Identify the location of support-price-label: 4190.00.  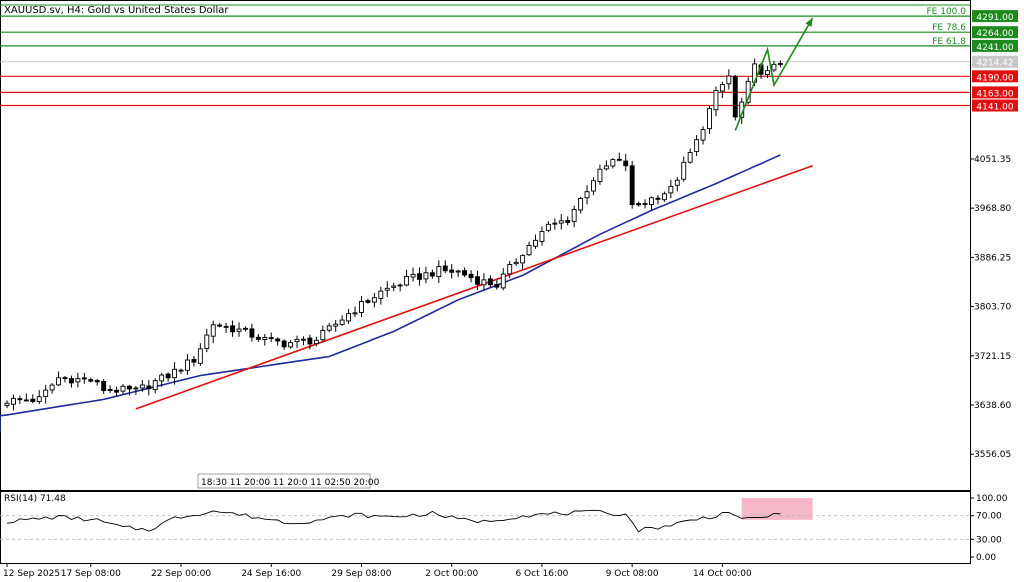
(994, 78).